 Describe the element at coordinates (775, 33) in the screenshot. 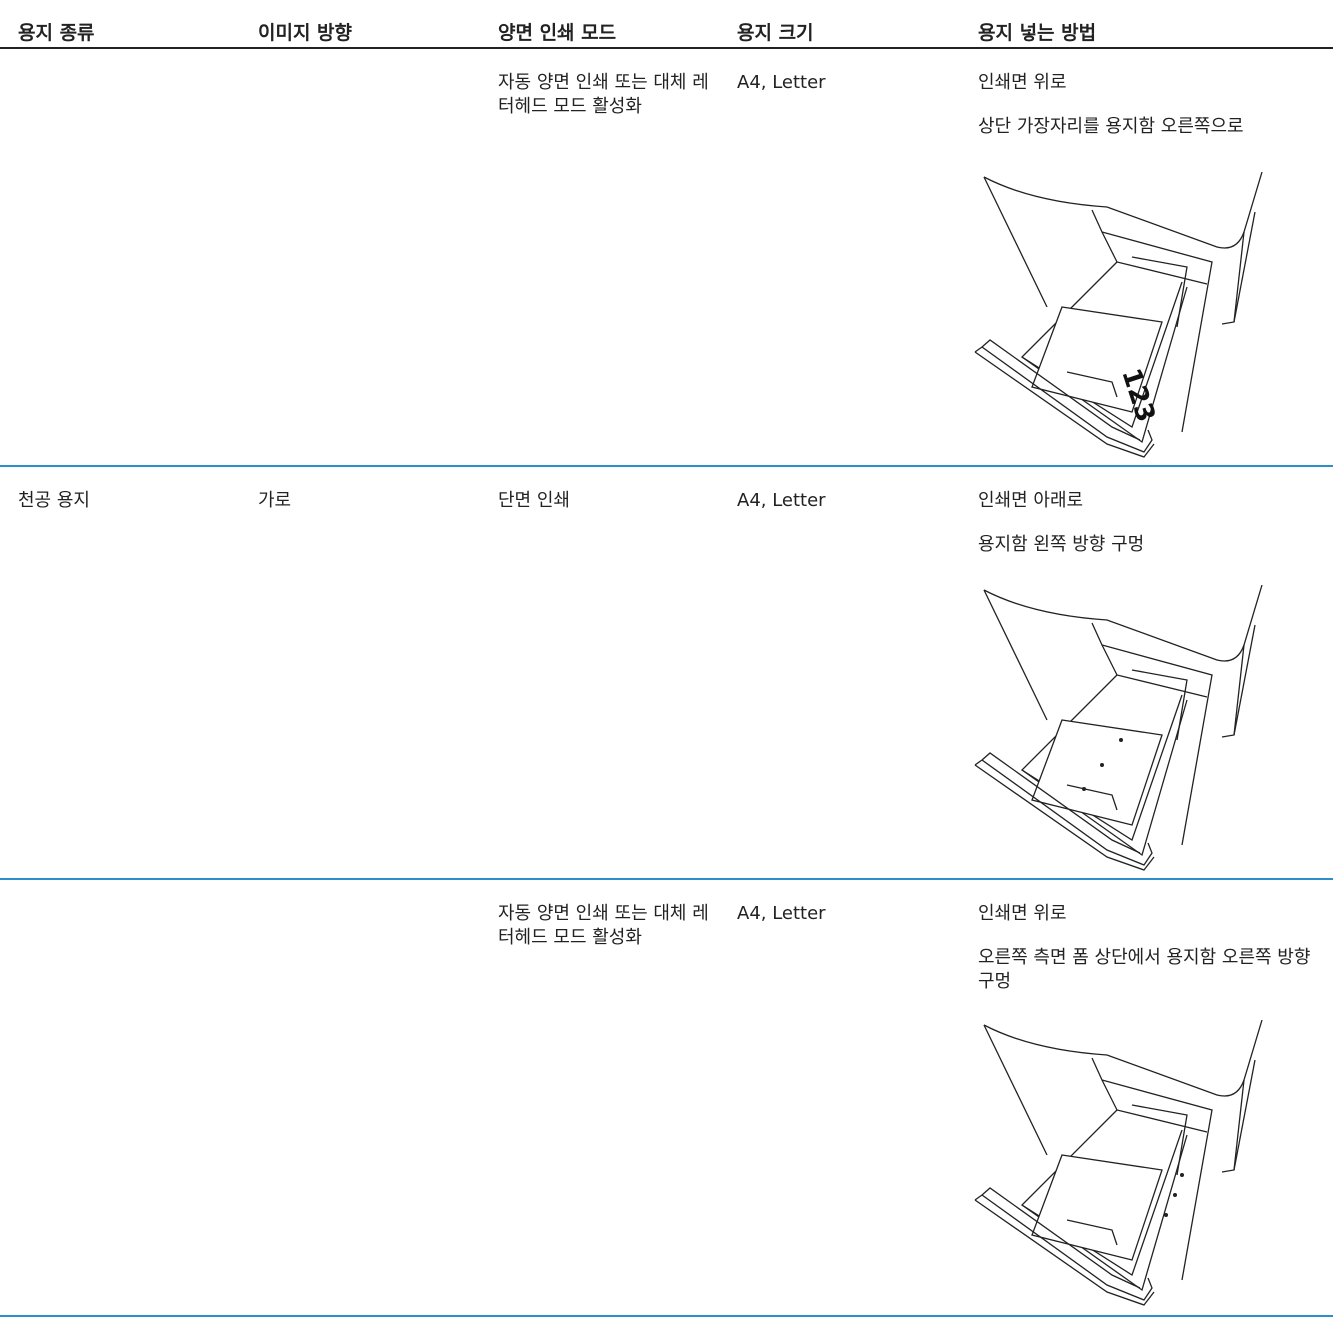

I see `header-cell: 용지 크기` at that location.